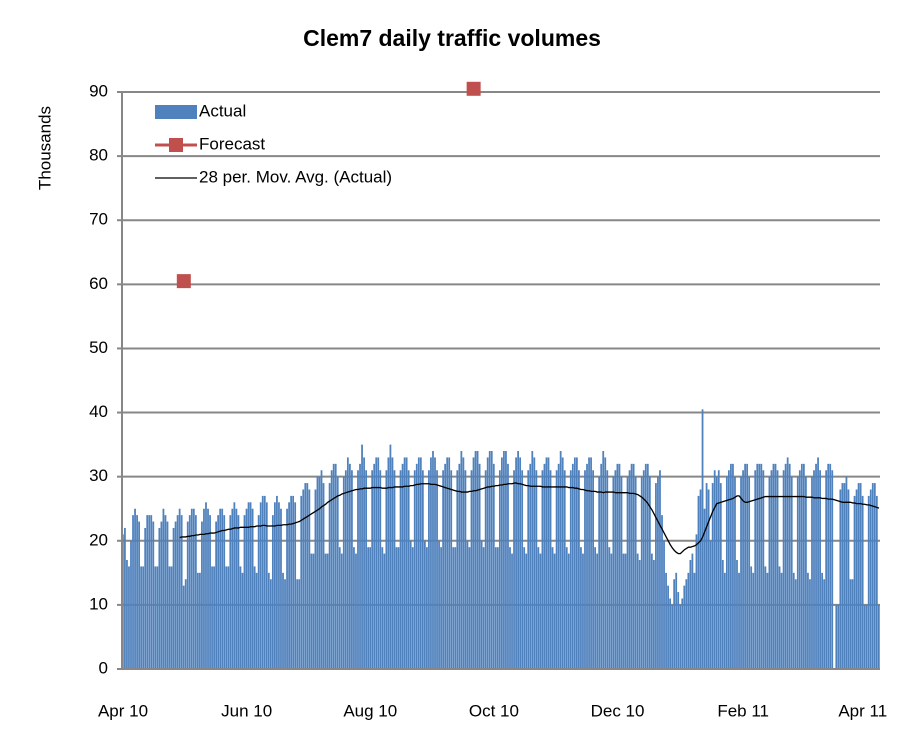 This screenshot has width=904, height=748. I want to click on marker, so click(183, 281).